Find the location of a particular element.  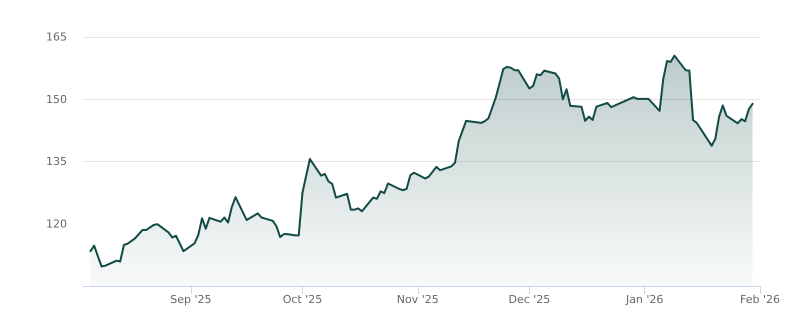

y-tick-label: 135 is located at coordinates (56, 161).